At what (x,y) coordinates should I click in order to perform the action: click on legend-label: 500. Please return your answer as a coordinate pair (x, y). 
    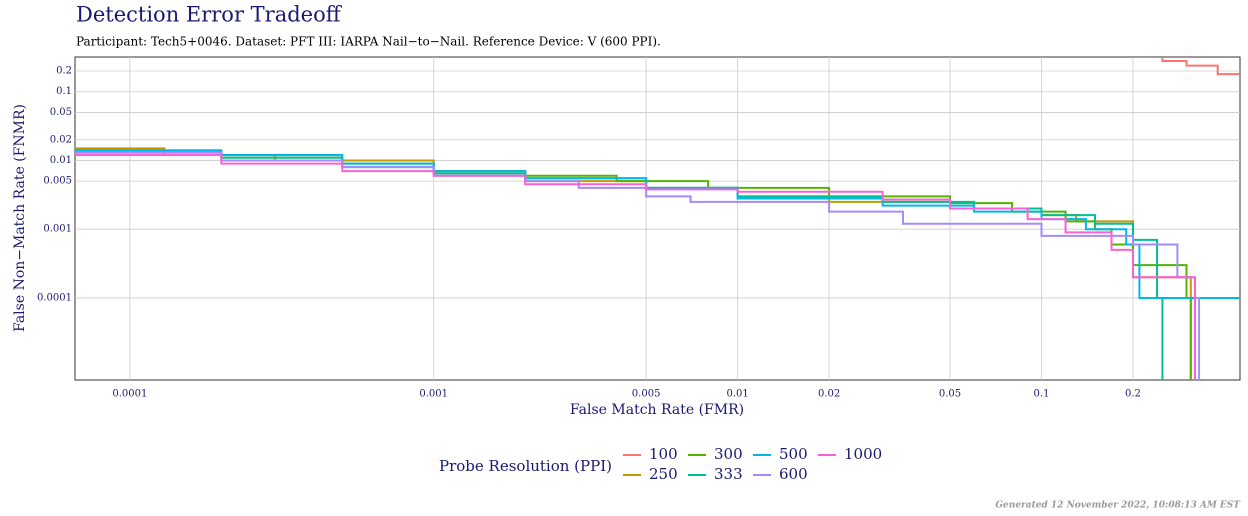
    Looking at the image, I should click on (793, 454).